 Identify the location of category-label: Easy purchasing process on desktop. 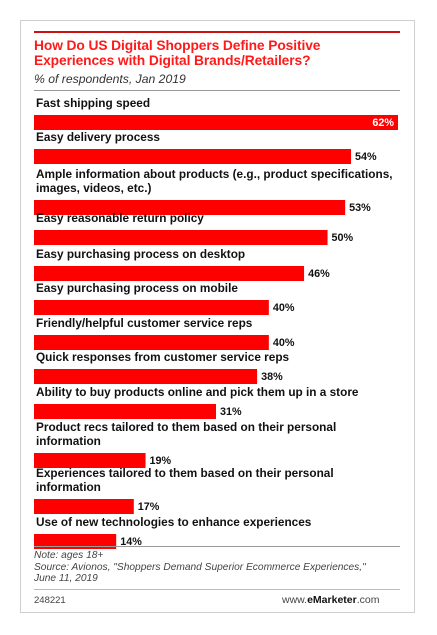
(140, 254).